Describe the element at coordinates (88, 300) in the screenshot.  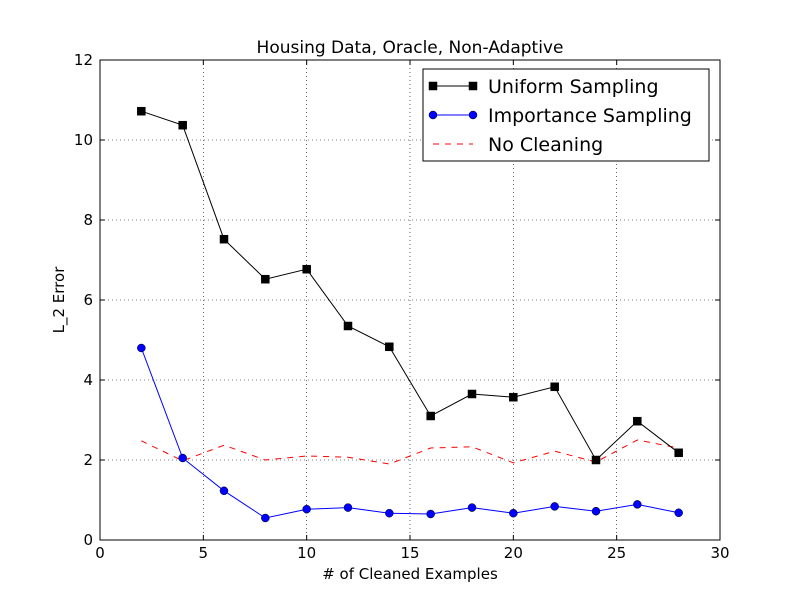
I see `y-tick-label: 6` at that location.